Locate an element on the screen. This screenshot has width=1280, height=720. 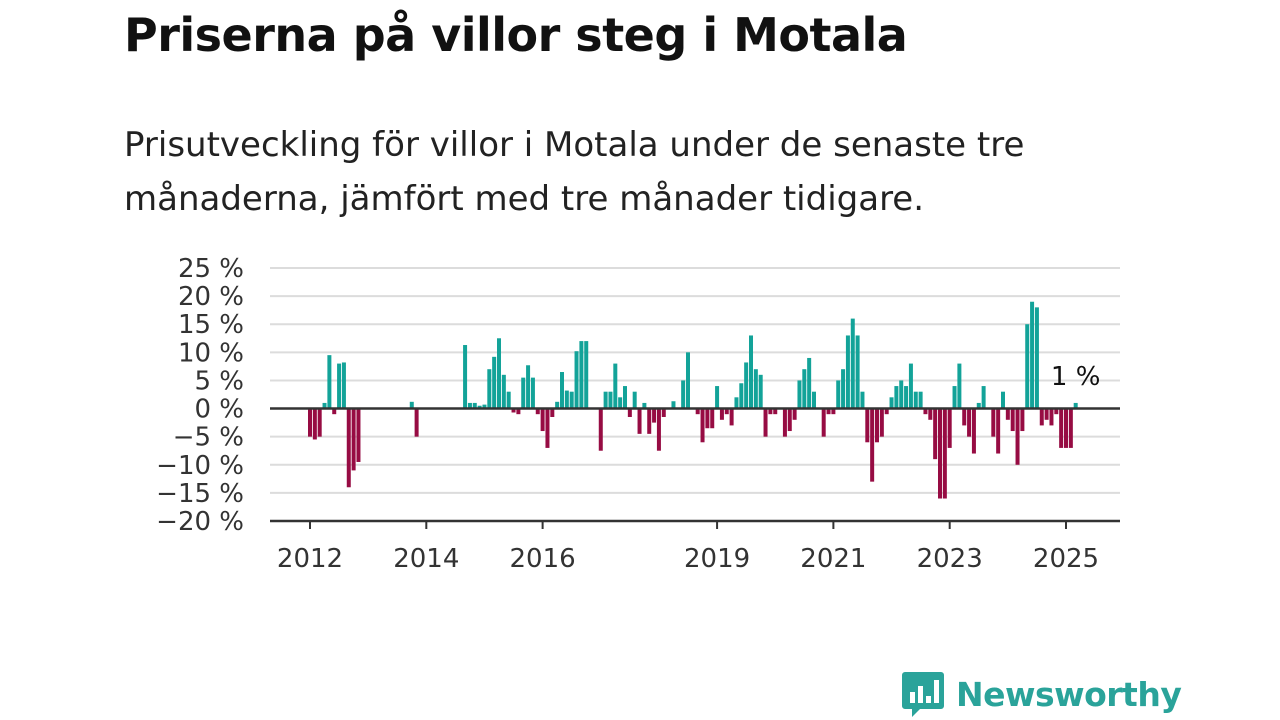
bar-chart-speech-bubble-icon is located at coordinates (923, 694).